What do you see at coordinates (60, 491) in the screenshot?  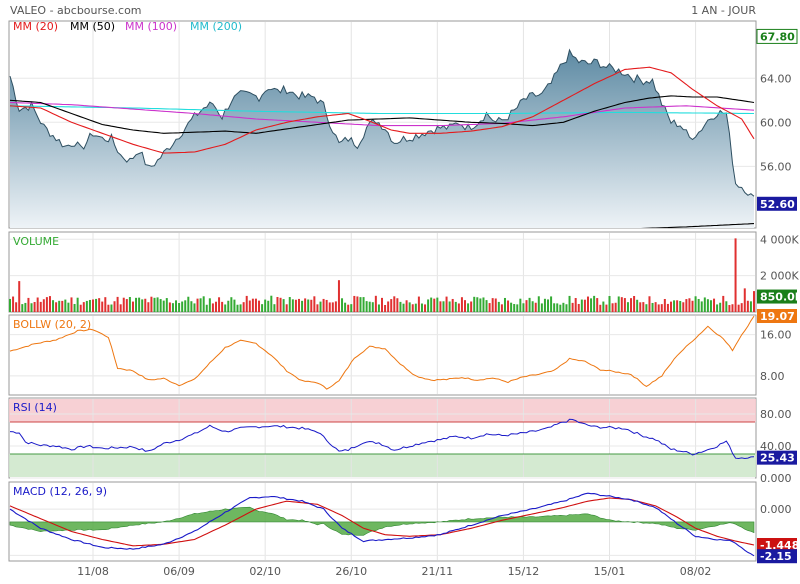 I see `macd-title: MACD (12, 26, 9)` at bounding box center [60, 491].